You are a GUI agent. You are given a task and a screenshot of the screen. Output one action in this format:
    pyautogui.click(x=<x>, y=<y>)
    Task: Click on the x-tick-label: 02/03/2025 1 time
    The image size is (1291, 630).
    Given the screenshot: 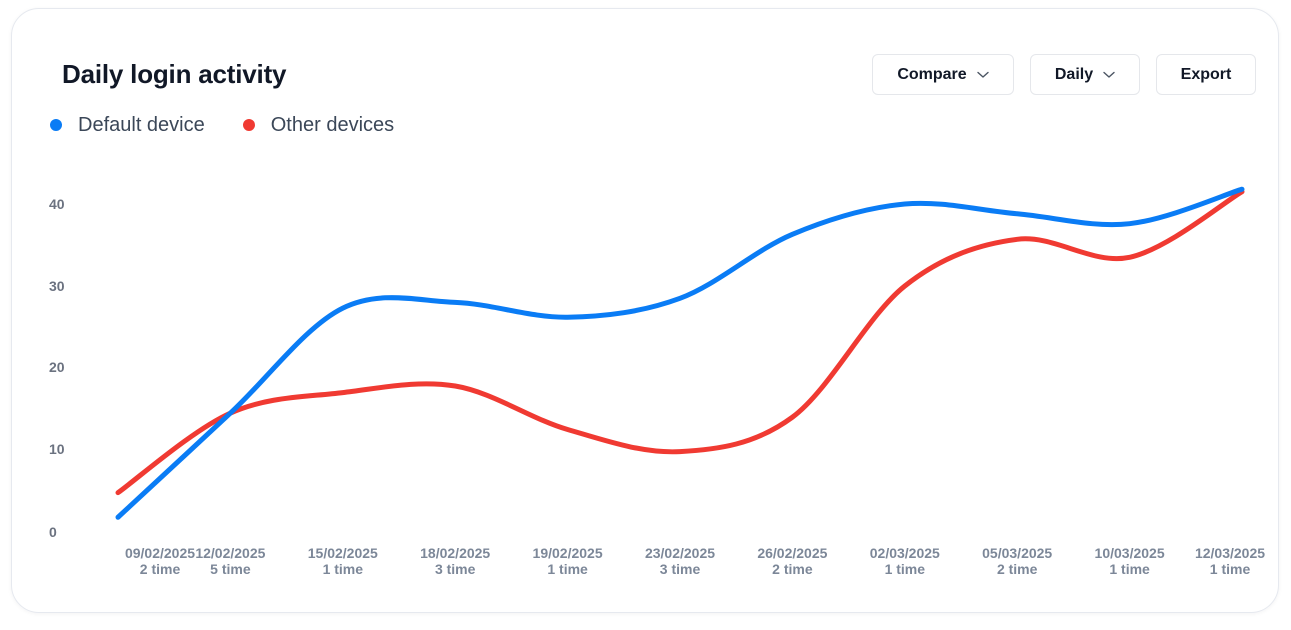 What is the action you would take?
    pyautogui.click(x=905, y=561)
    